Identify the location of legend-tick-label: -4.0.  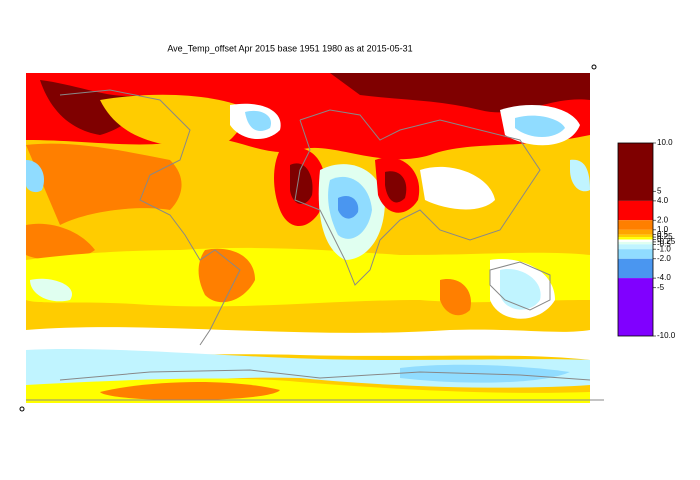
(664, 277).